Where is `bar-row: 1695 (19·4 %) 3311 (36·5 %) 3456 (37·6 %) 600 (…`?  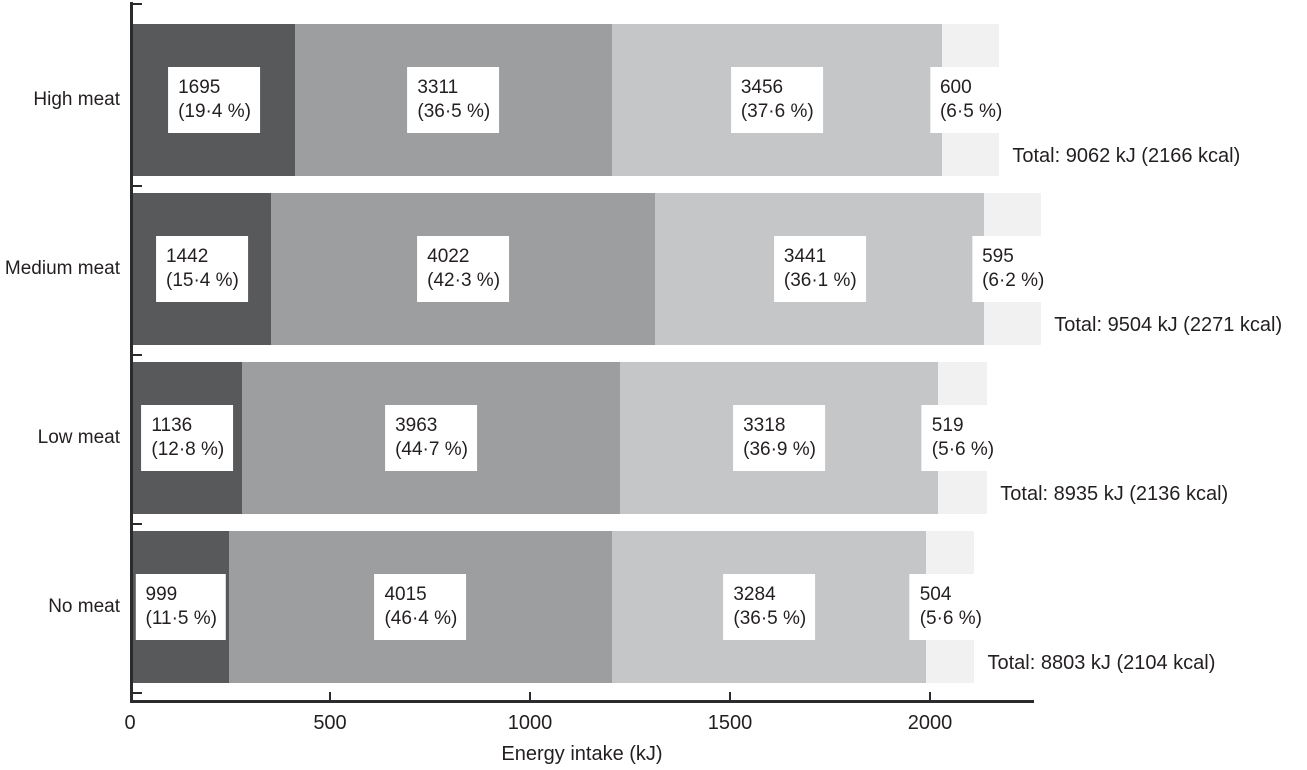
bar-row: 1695 (19·4 %) 3311 (36·5 %) 3456 (37·6 %) 600 (… is located at coordinates (572, 100).